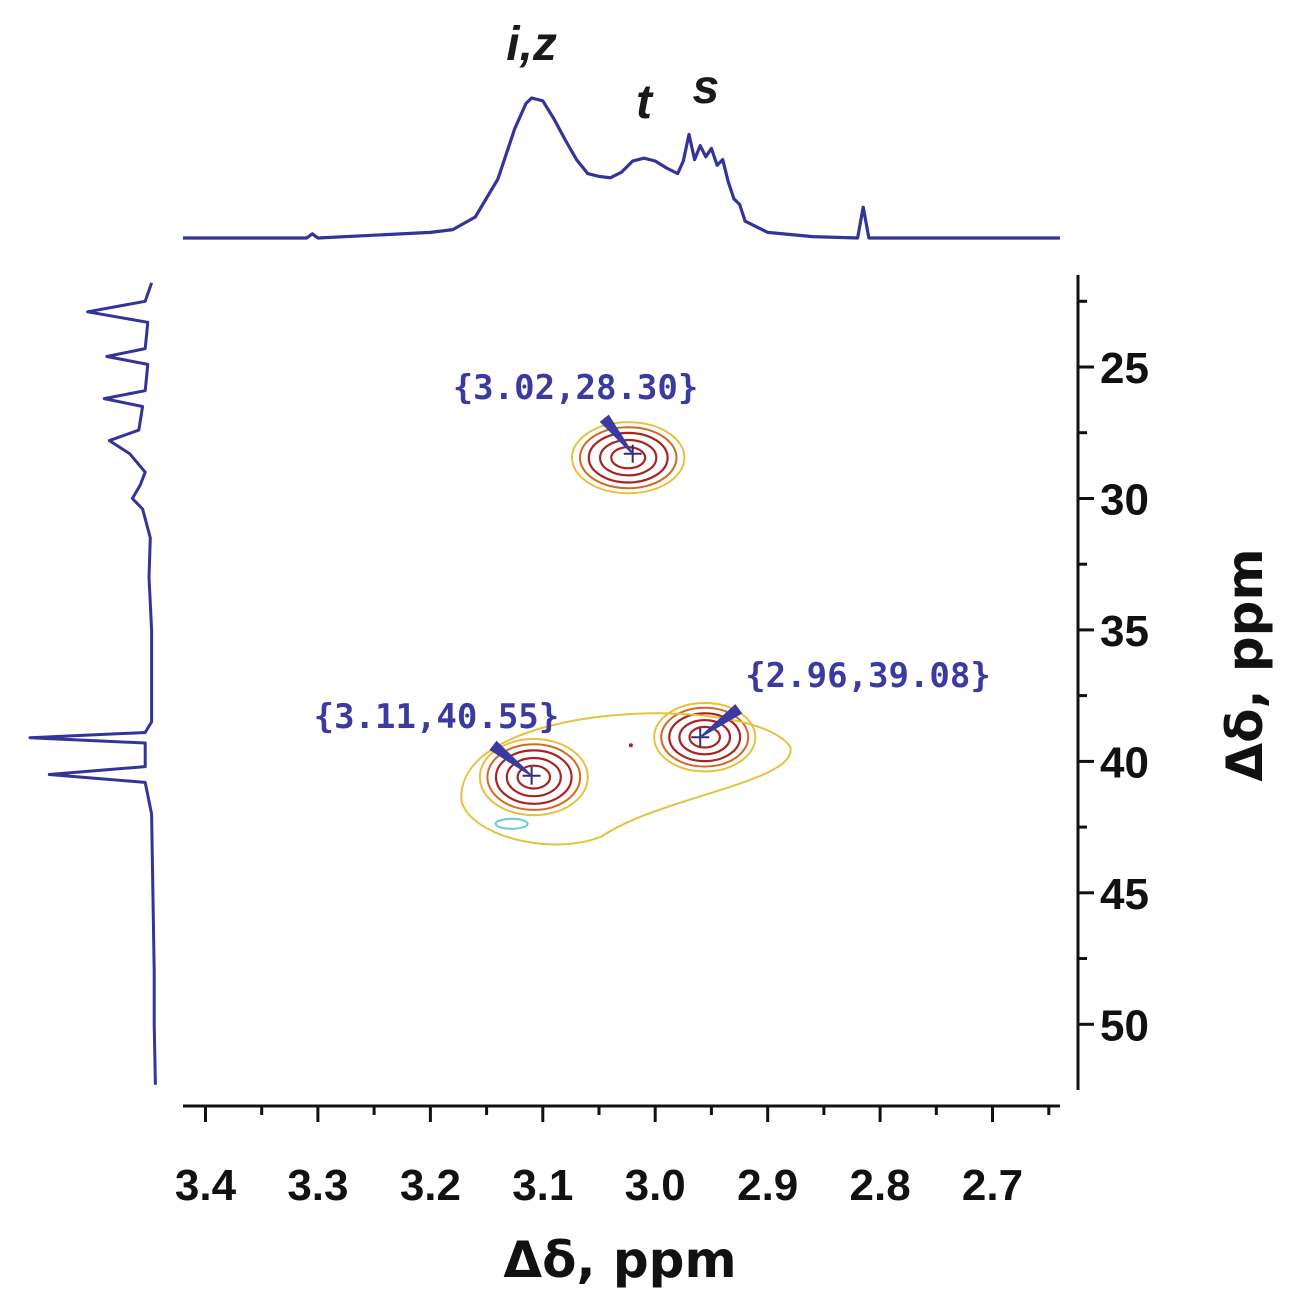  Describe the element at coordinates (1124, 1025) in the screenshot. I see `y-tick-label-5: 50` at that location.